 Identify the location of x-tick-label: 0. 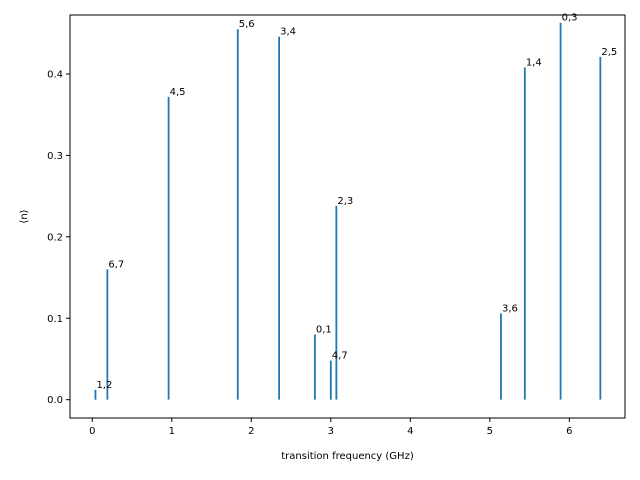
(92, 431).